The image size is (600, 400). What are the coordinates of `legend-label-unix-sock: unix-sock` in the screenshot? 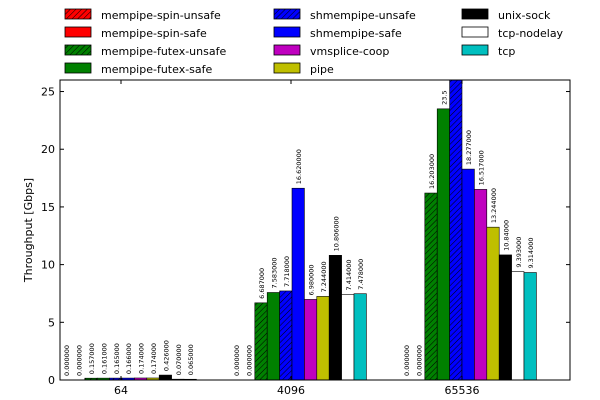 It's located at (524, 15).